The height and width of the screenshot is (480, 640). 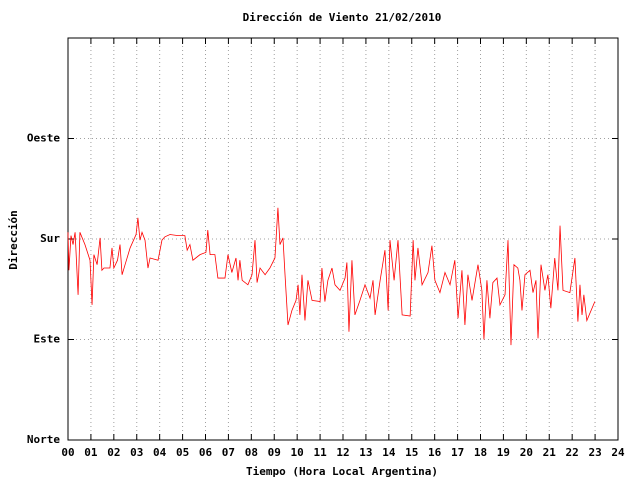 What do you see at coordinates (13, 240) in the screenshot?
I see `y-axis-label: Dirección` at bounding box center [13, 240].